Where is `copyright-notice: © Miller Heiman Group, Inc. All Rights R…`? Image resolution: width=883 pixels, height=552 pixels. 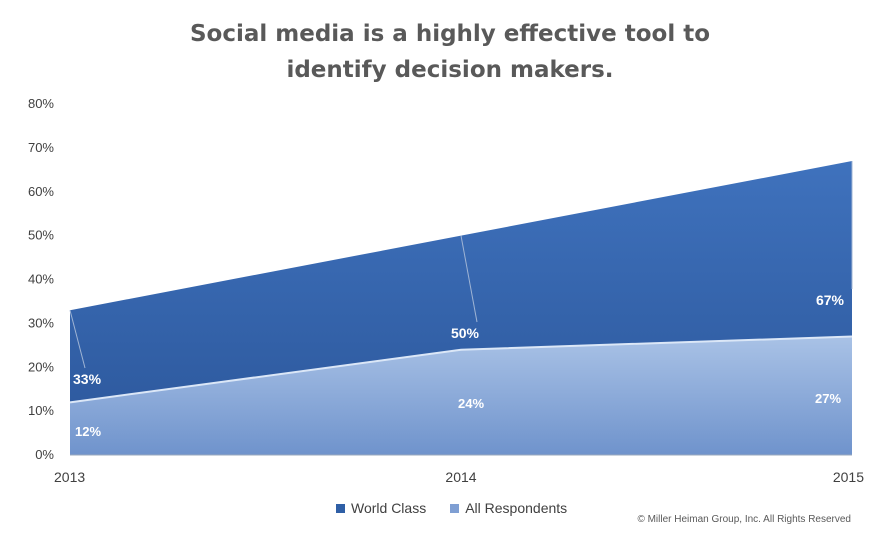 copyright-notice: © Miller Heiman Group, Inc. All Rights R… is located at coordinates (744, 519).